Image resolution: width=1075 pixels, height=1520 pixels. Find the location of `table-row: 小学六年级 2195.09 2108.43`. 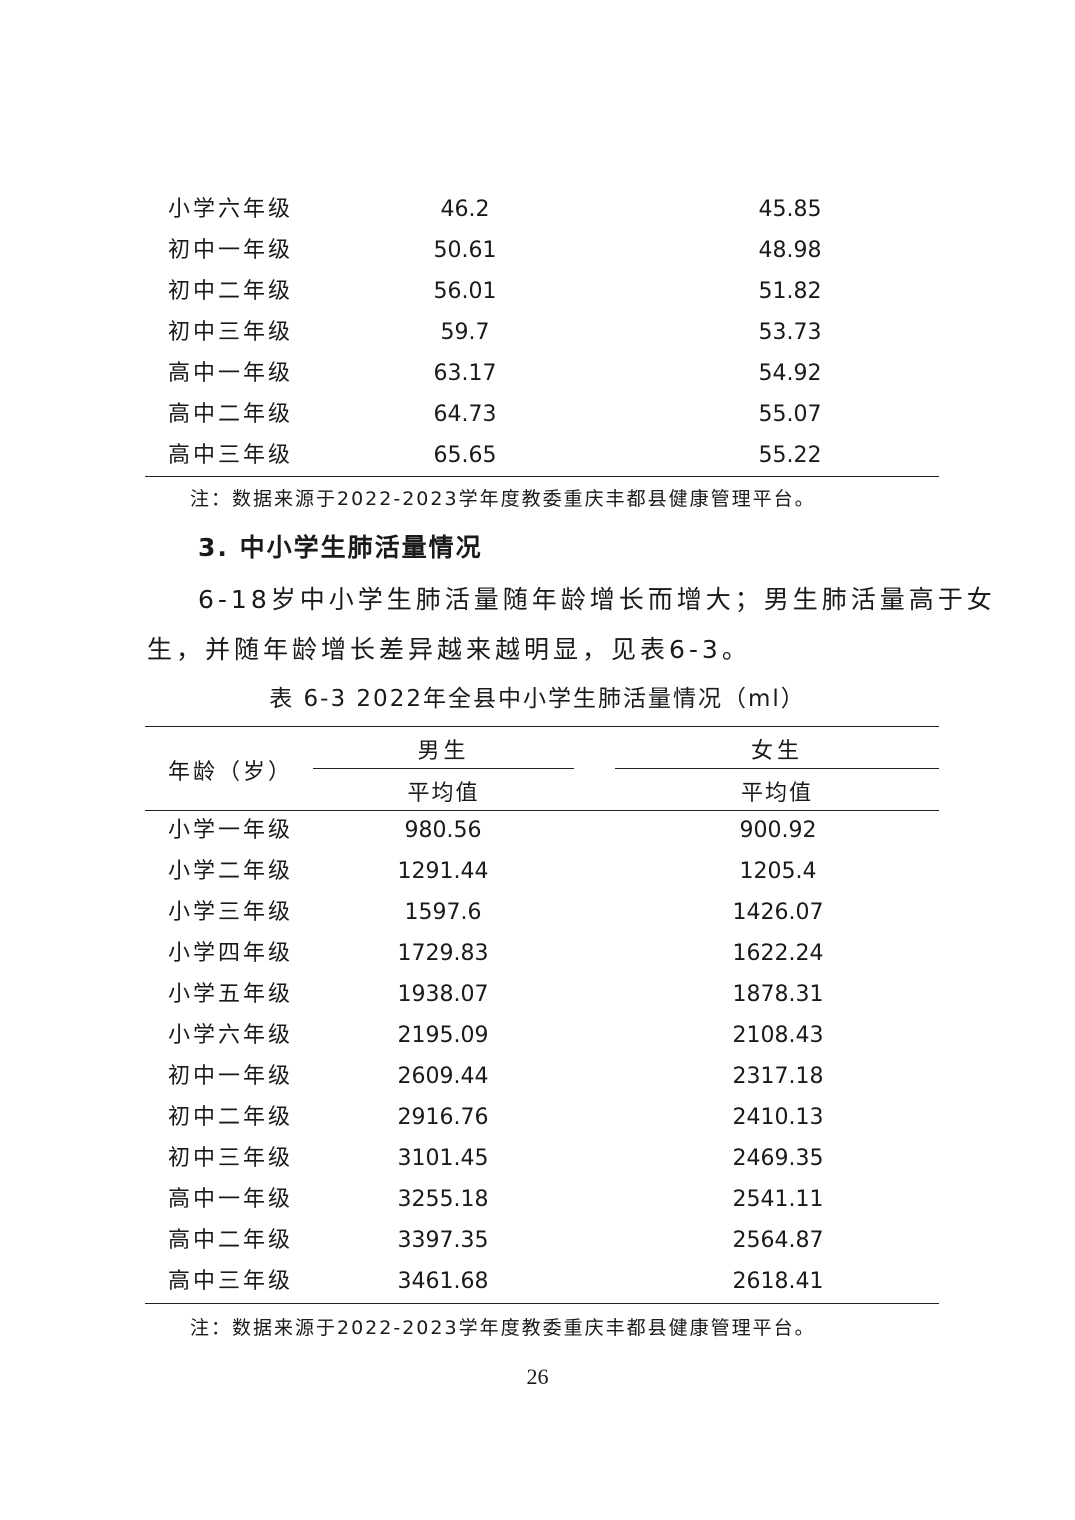

table-row: 小学六年级 2195.09 2108.43 is located at coordinates (542, 1035).